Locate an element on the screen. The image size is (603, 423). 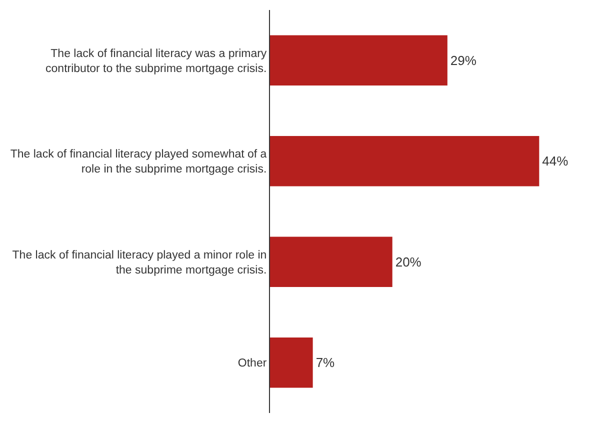
data-label: 29% is located at coordinates (463, 60).